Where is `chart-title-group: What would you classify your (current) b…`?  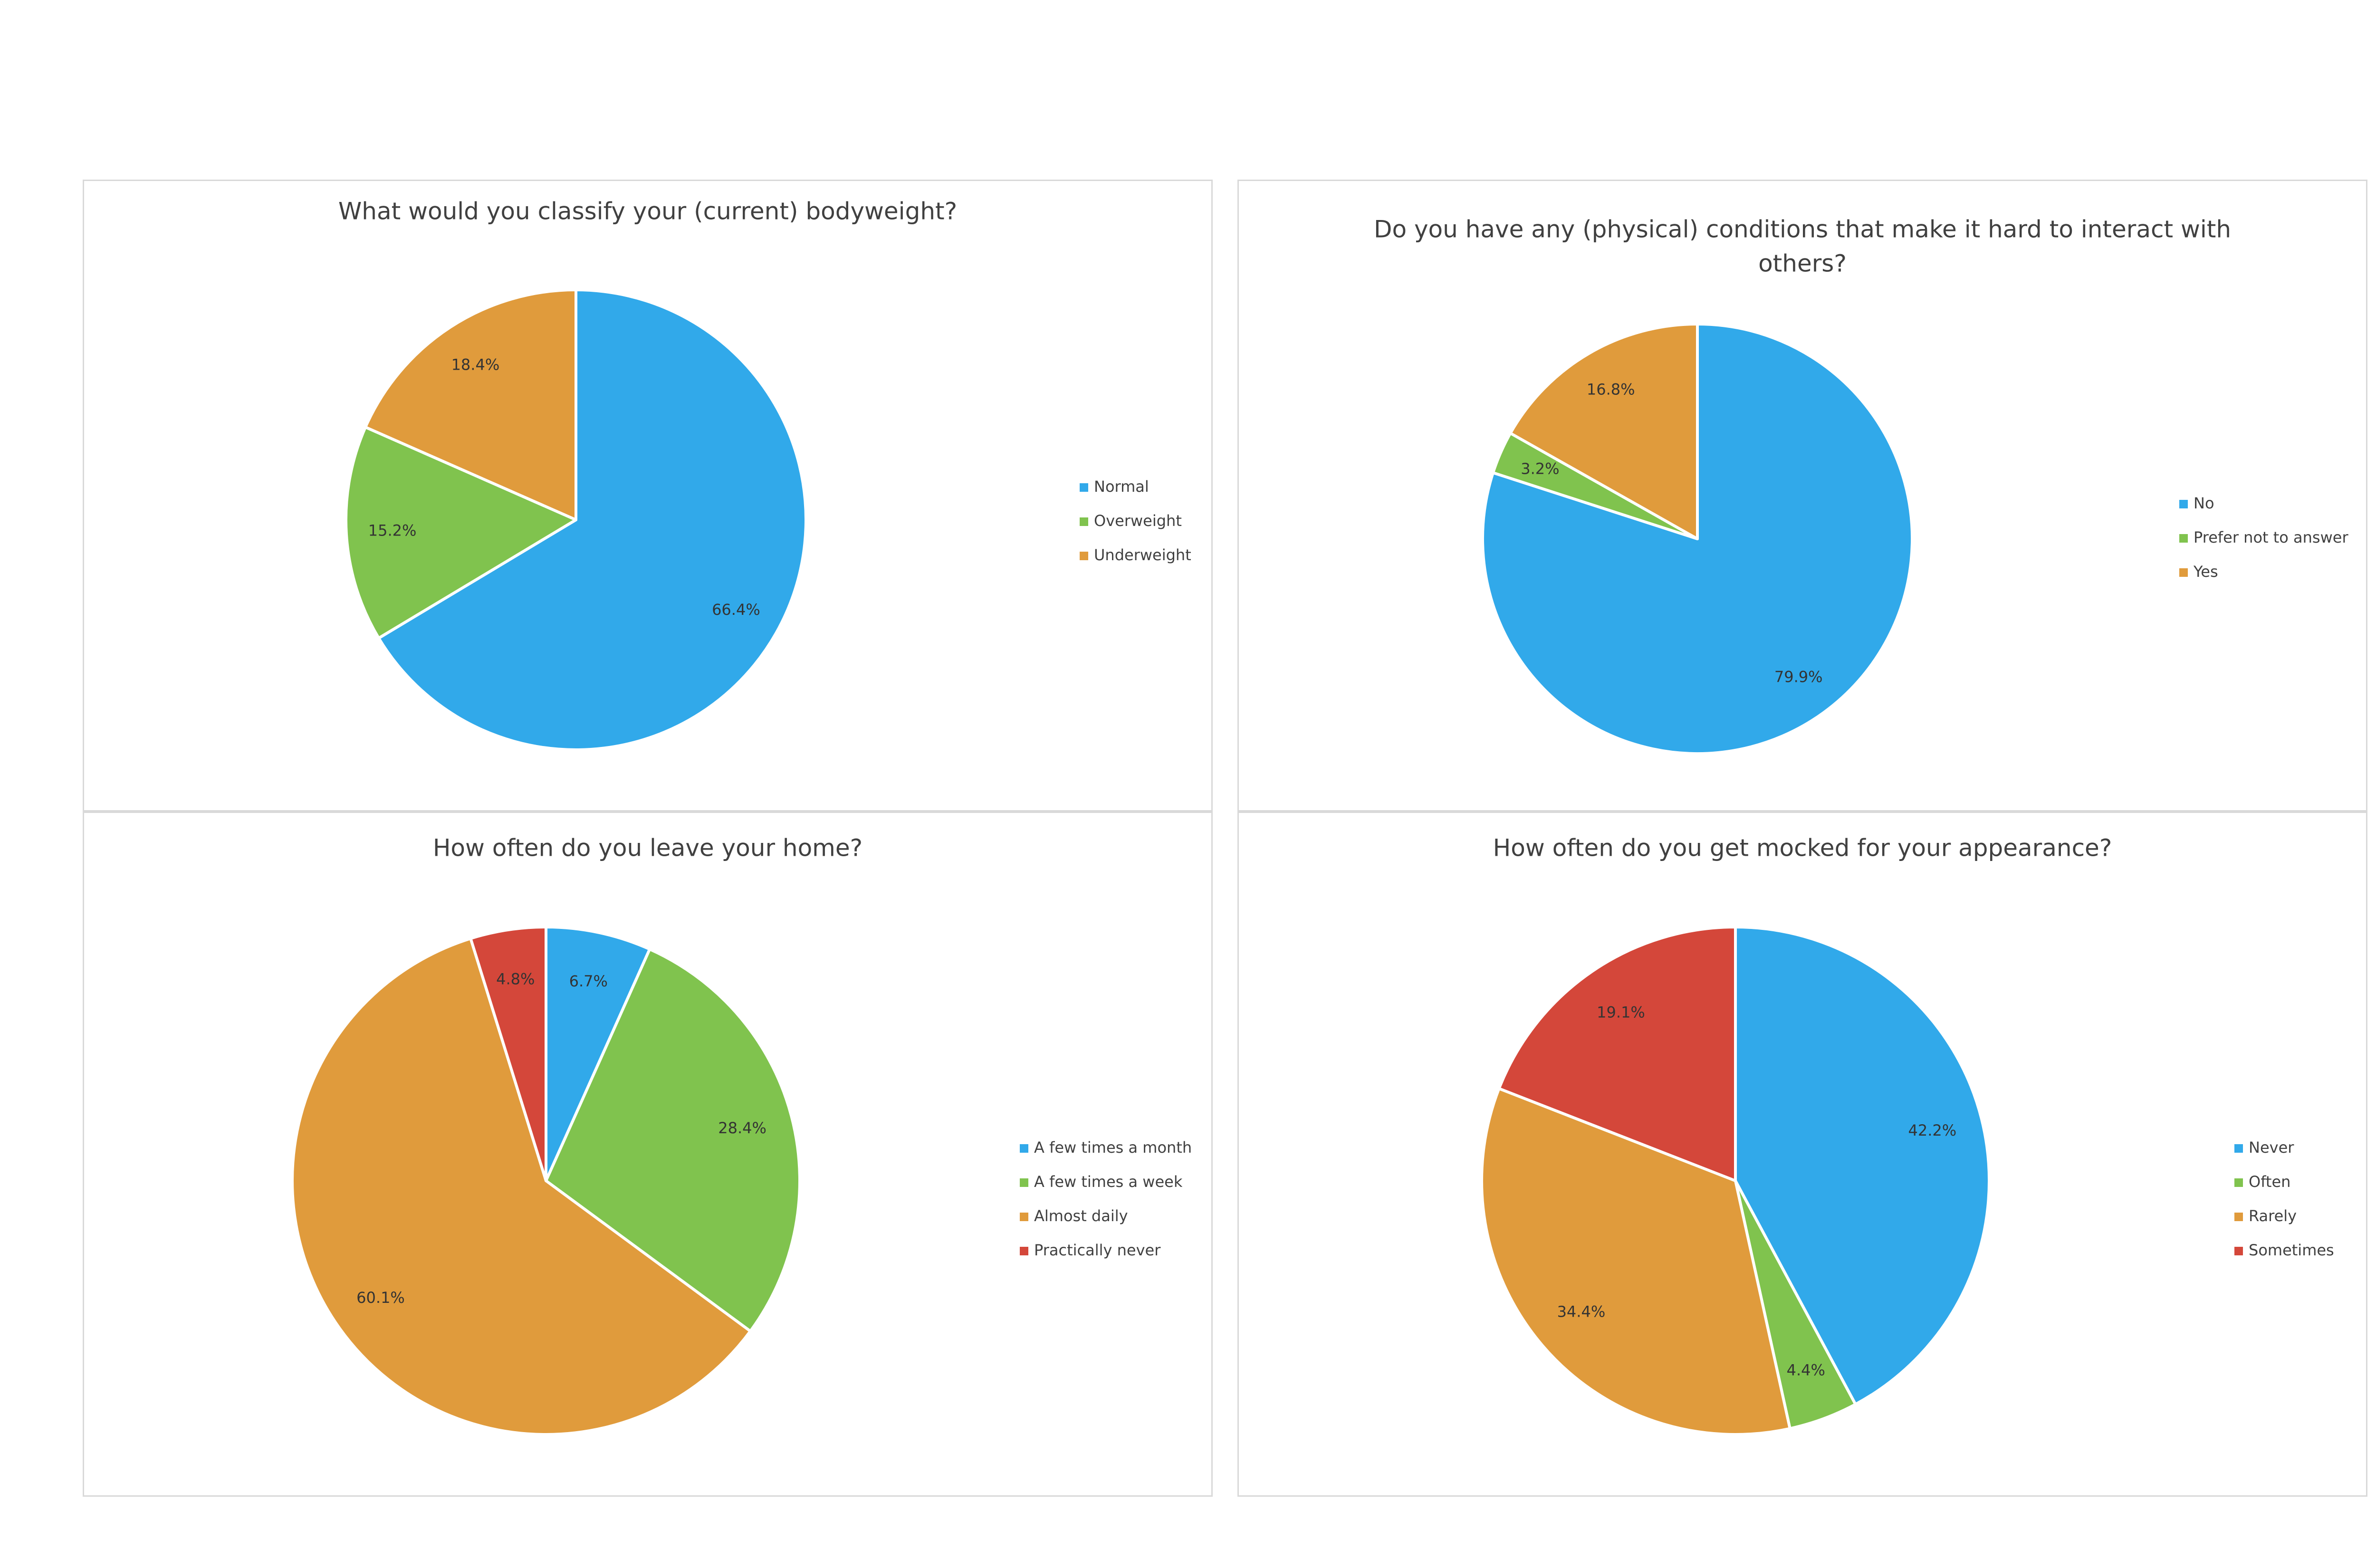
chart-title-group: What would you classify your (current) b… is located at coordinates (647, 211).